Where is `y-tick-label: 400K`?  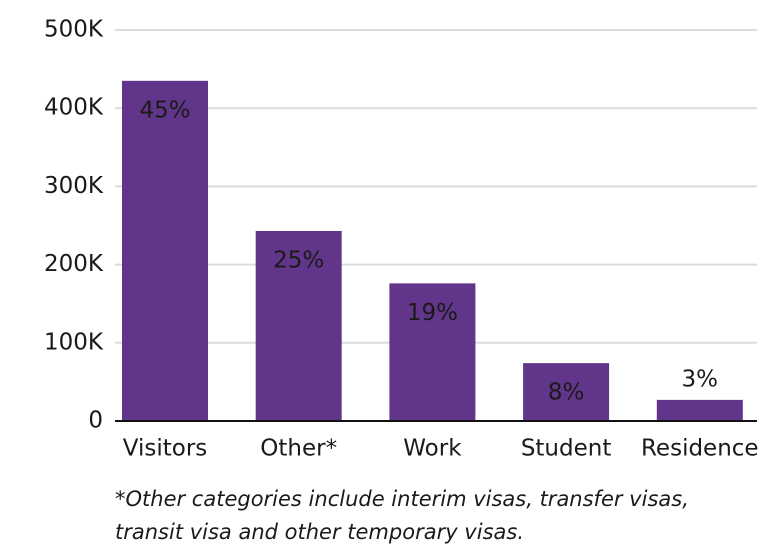
y-tick-label: 400K is located at coordinates (74, 108).